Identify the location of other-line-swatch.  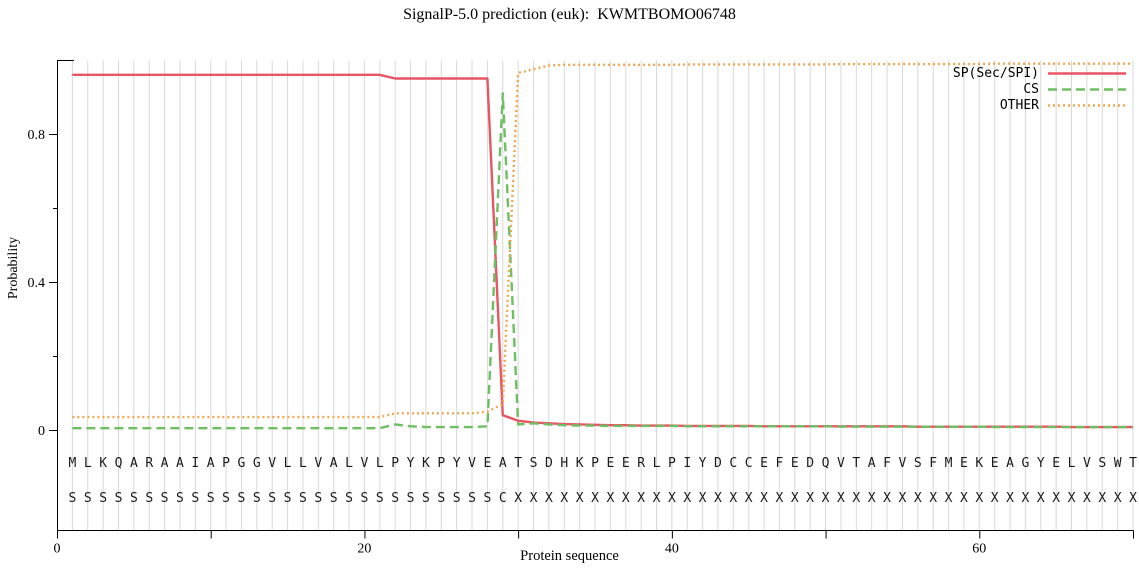
(1087, 105).